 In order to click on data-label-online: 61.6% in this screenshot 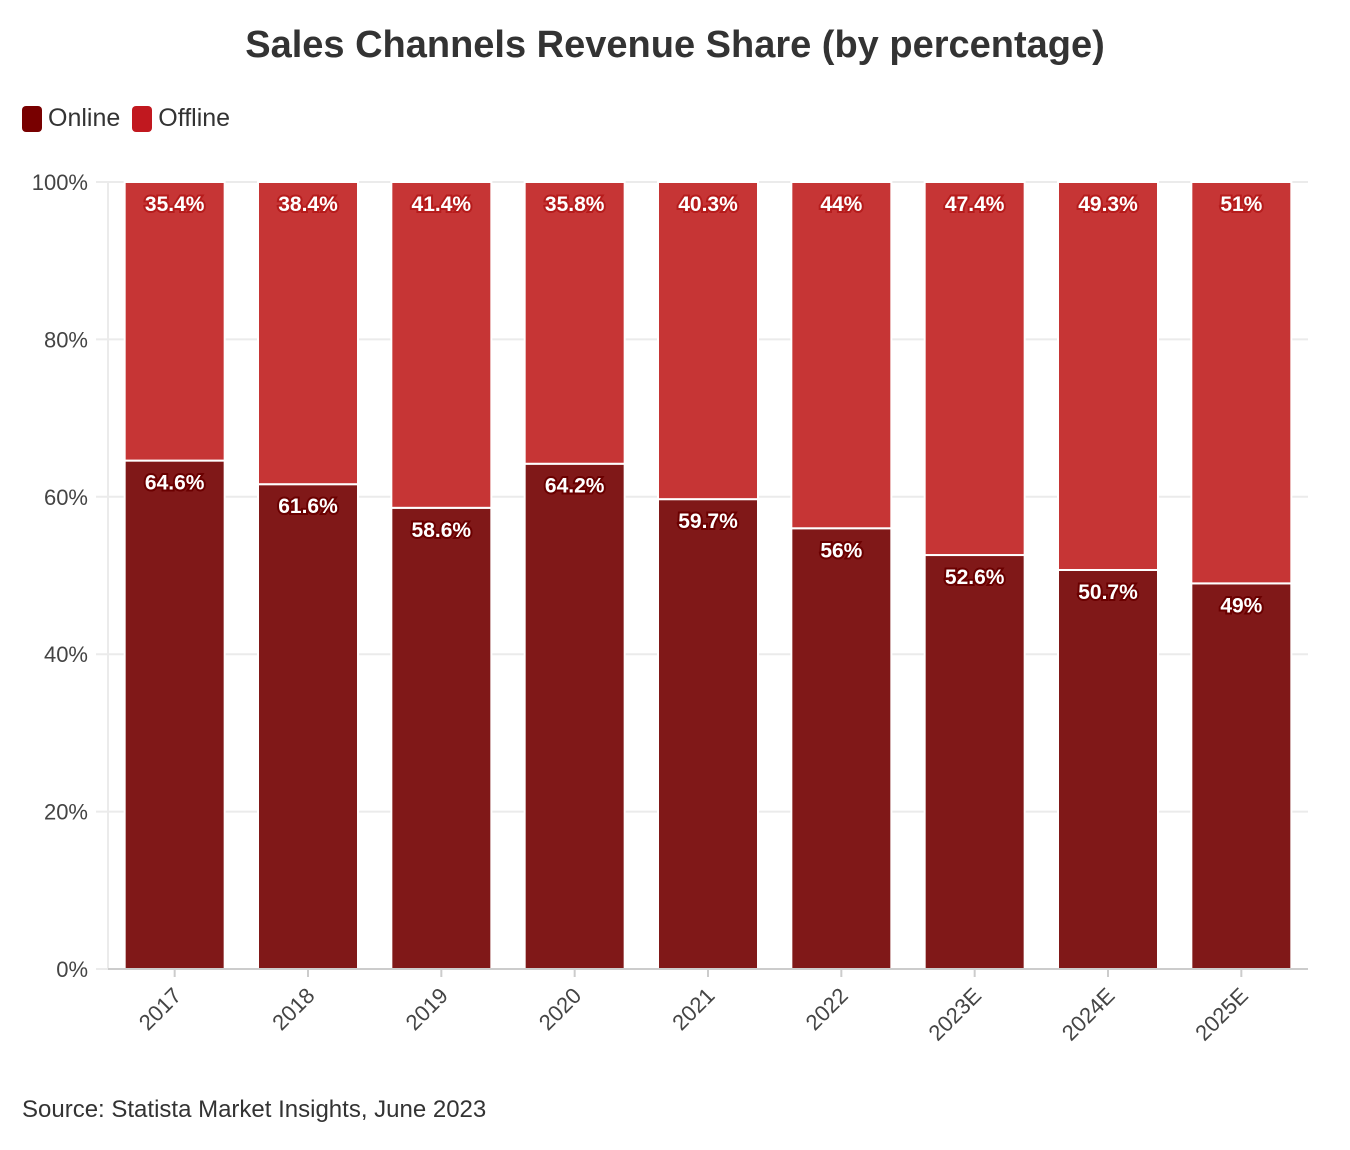, I will do `click(308, 506)`.